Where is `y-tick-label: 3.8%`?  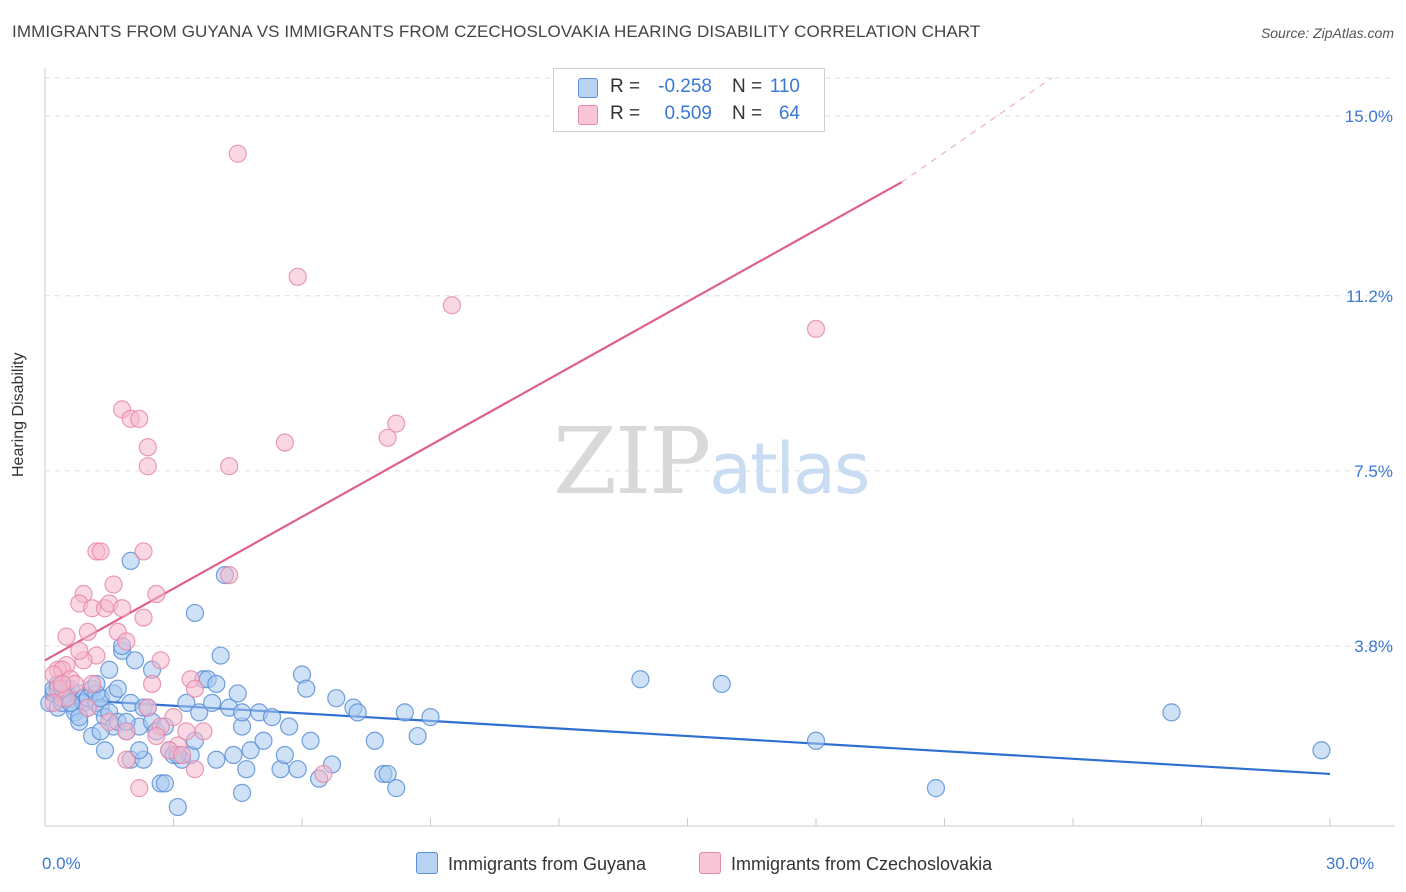 y-tick-label: 3.8% is located at coordinates (1373, 646).